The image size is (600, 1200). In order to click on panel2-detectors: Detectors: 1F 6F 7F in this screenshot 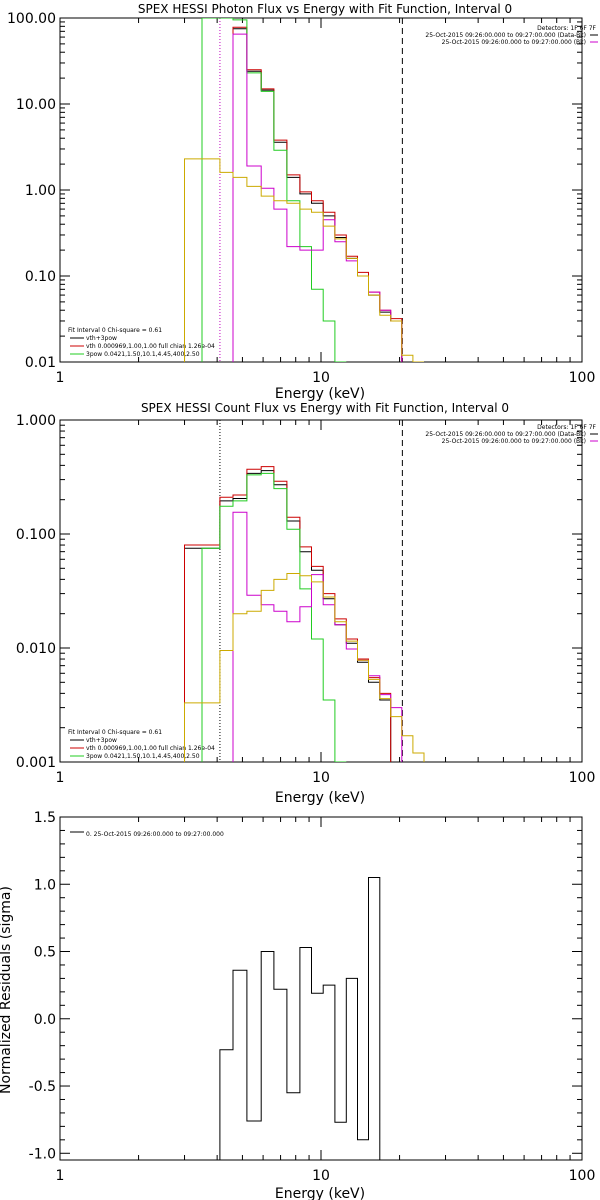, I will do `click(566, 427)`.